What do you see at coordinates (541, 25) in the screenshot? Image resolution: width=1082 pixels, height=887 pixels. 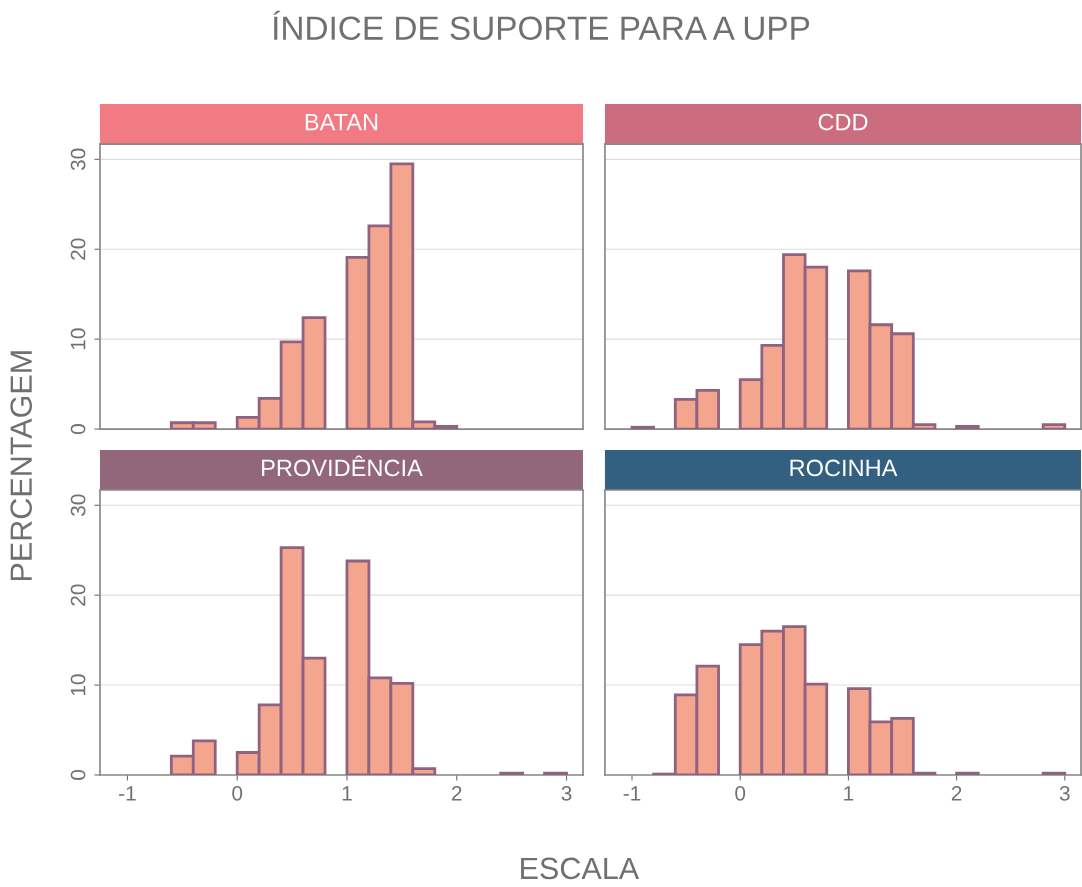 I see `text: ÍNDICE DE SUPORTE PARA A UPP` at bounding box center [541, 25].